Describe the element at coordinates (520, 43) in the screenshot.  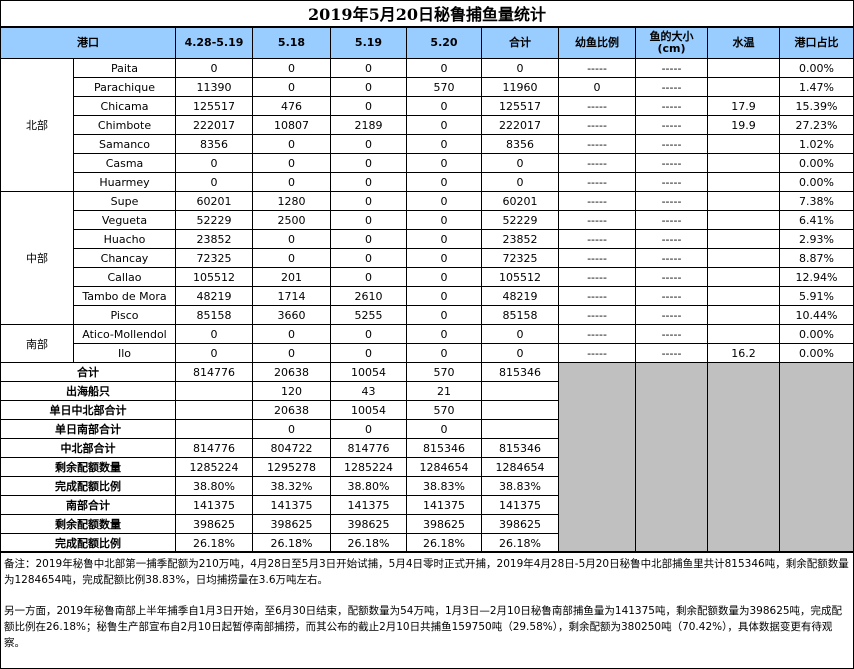
I see `column-header: 合计` at that location.